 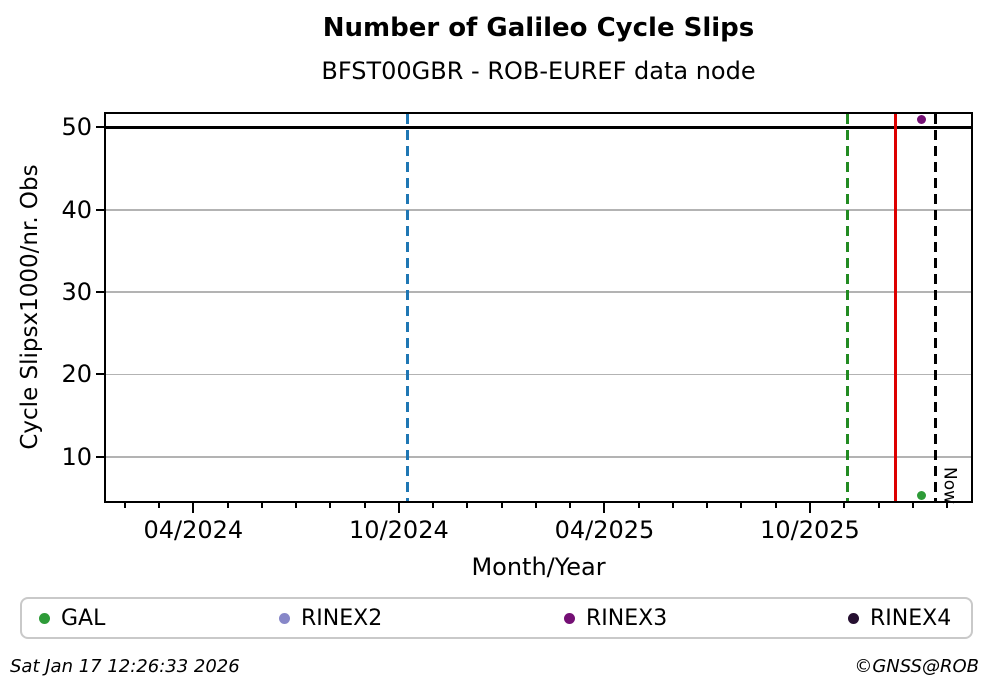 What do you see at coordinates (936, 307) in the screenshot?
I see `vline-now` at bounding box center [936, 307].